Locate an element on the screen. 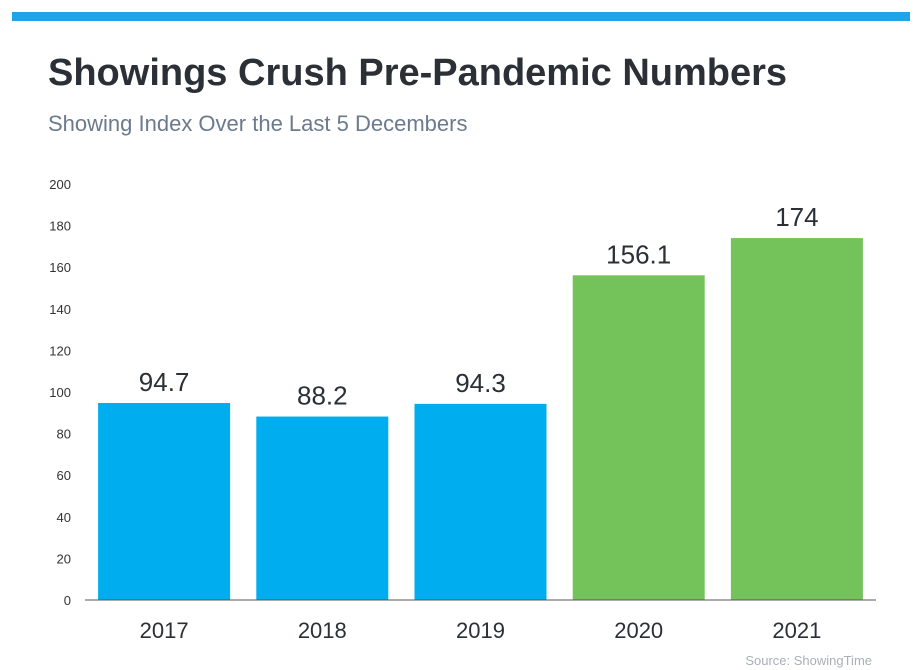 The width and height of the screenshot is (918, 670). y-tick-label: 120 is located at coordinates (60, 350).